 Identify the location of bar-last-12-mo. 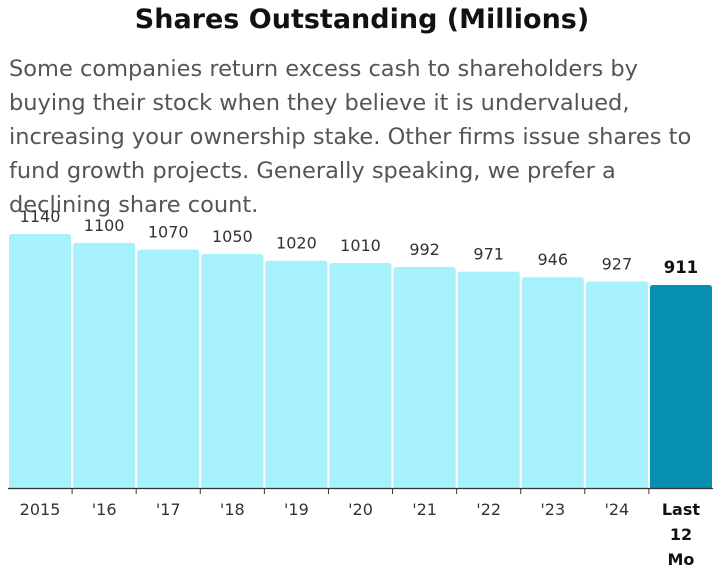
(680, 386).